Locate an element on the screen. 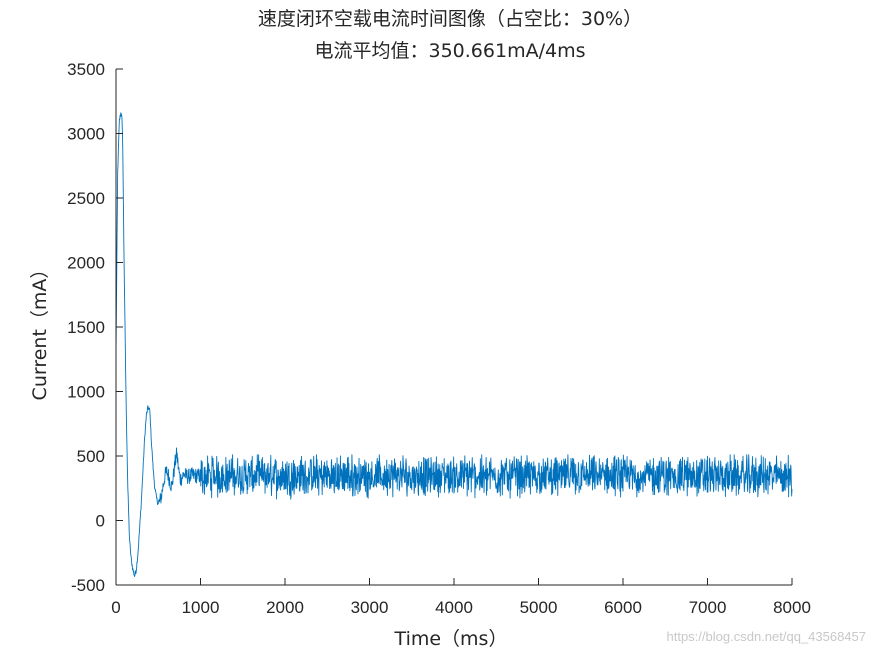  y-tick-label: 0 is located at coordinates (100, 521).